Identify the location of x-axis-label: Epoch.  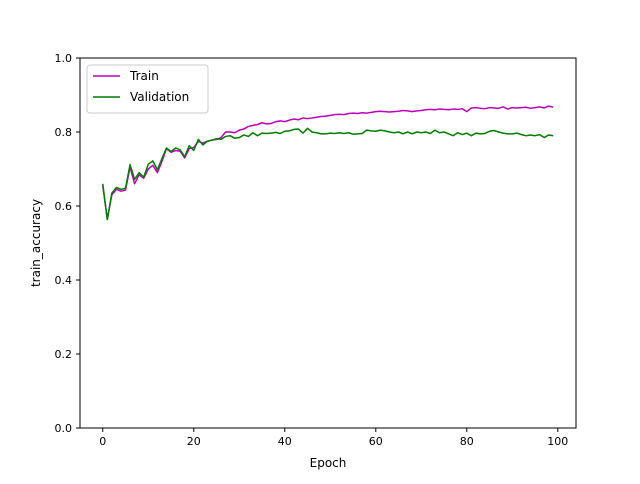
(328, 463).